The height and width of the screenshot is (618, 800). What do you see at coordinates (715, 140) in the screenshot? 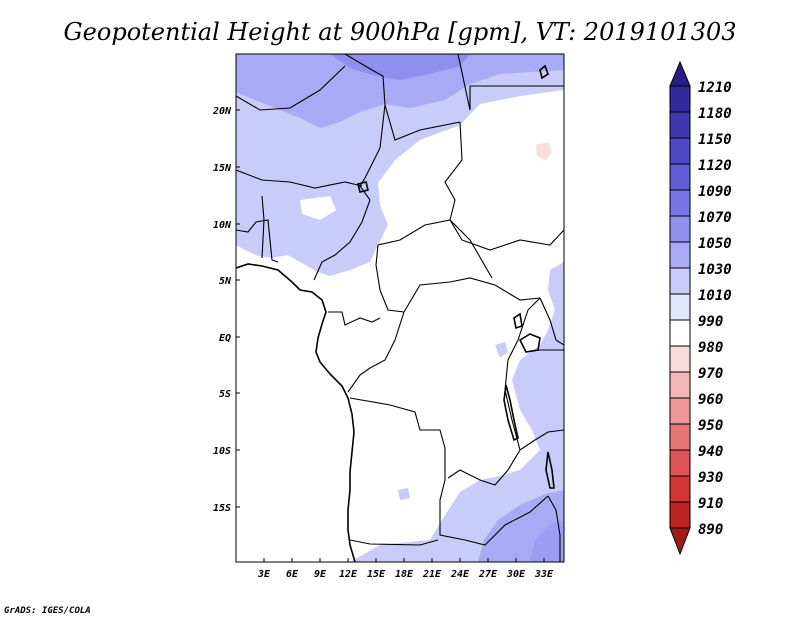
I see `colorbar-label-1150: 1150` at bounding box center [715, 140].